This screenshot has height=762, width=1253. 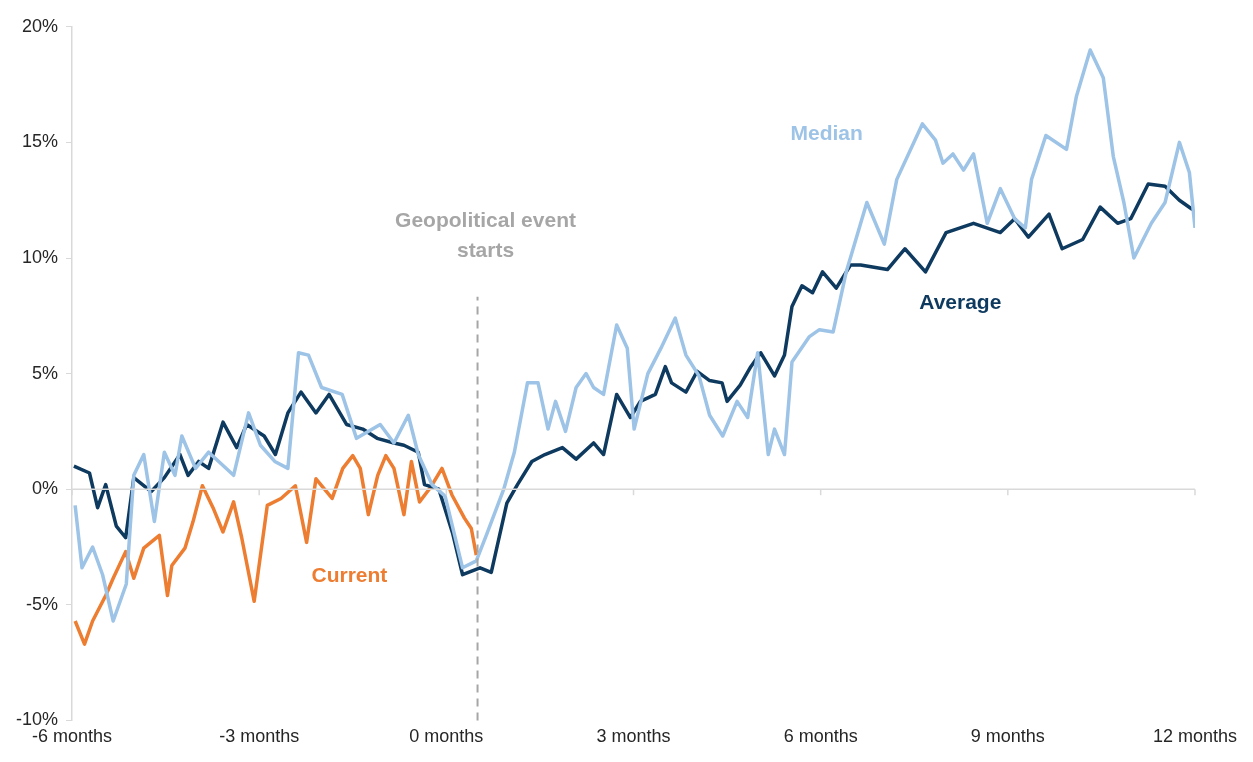 What do you see at coordinates (40, 141) in the screenshot?
I see `y-tick-label: 15%` at bounding box center [40, 141].